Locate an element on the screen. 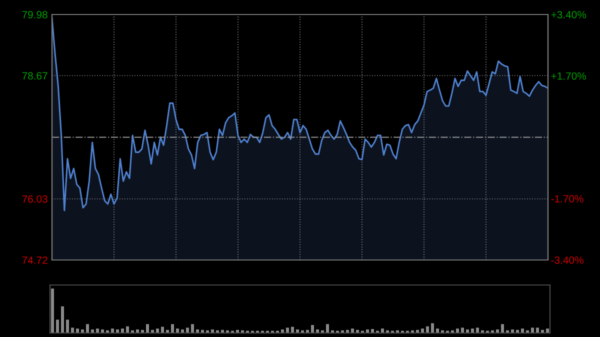 The height and width of the screenshot is (337, 600). y2-tick-label: -3.40% is located at coordinates (567, 260).